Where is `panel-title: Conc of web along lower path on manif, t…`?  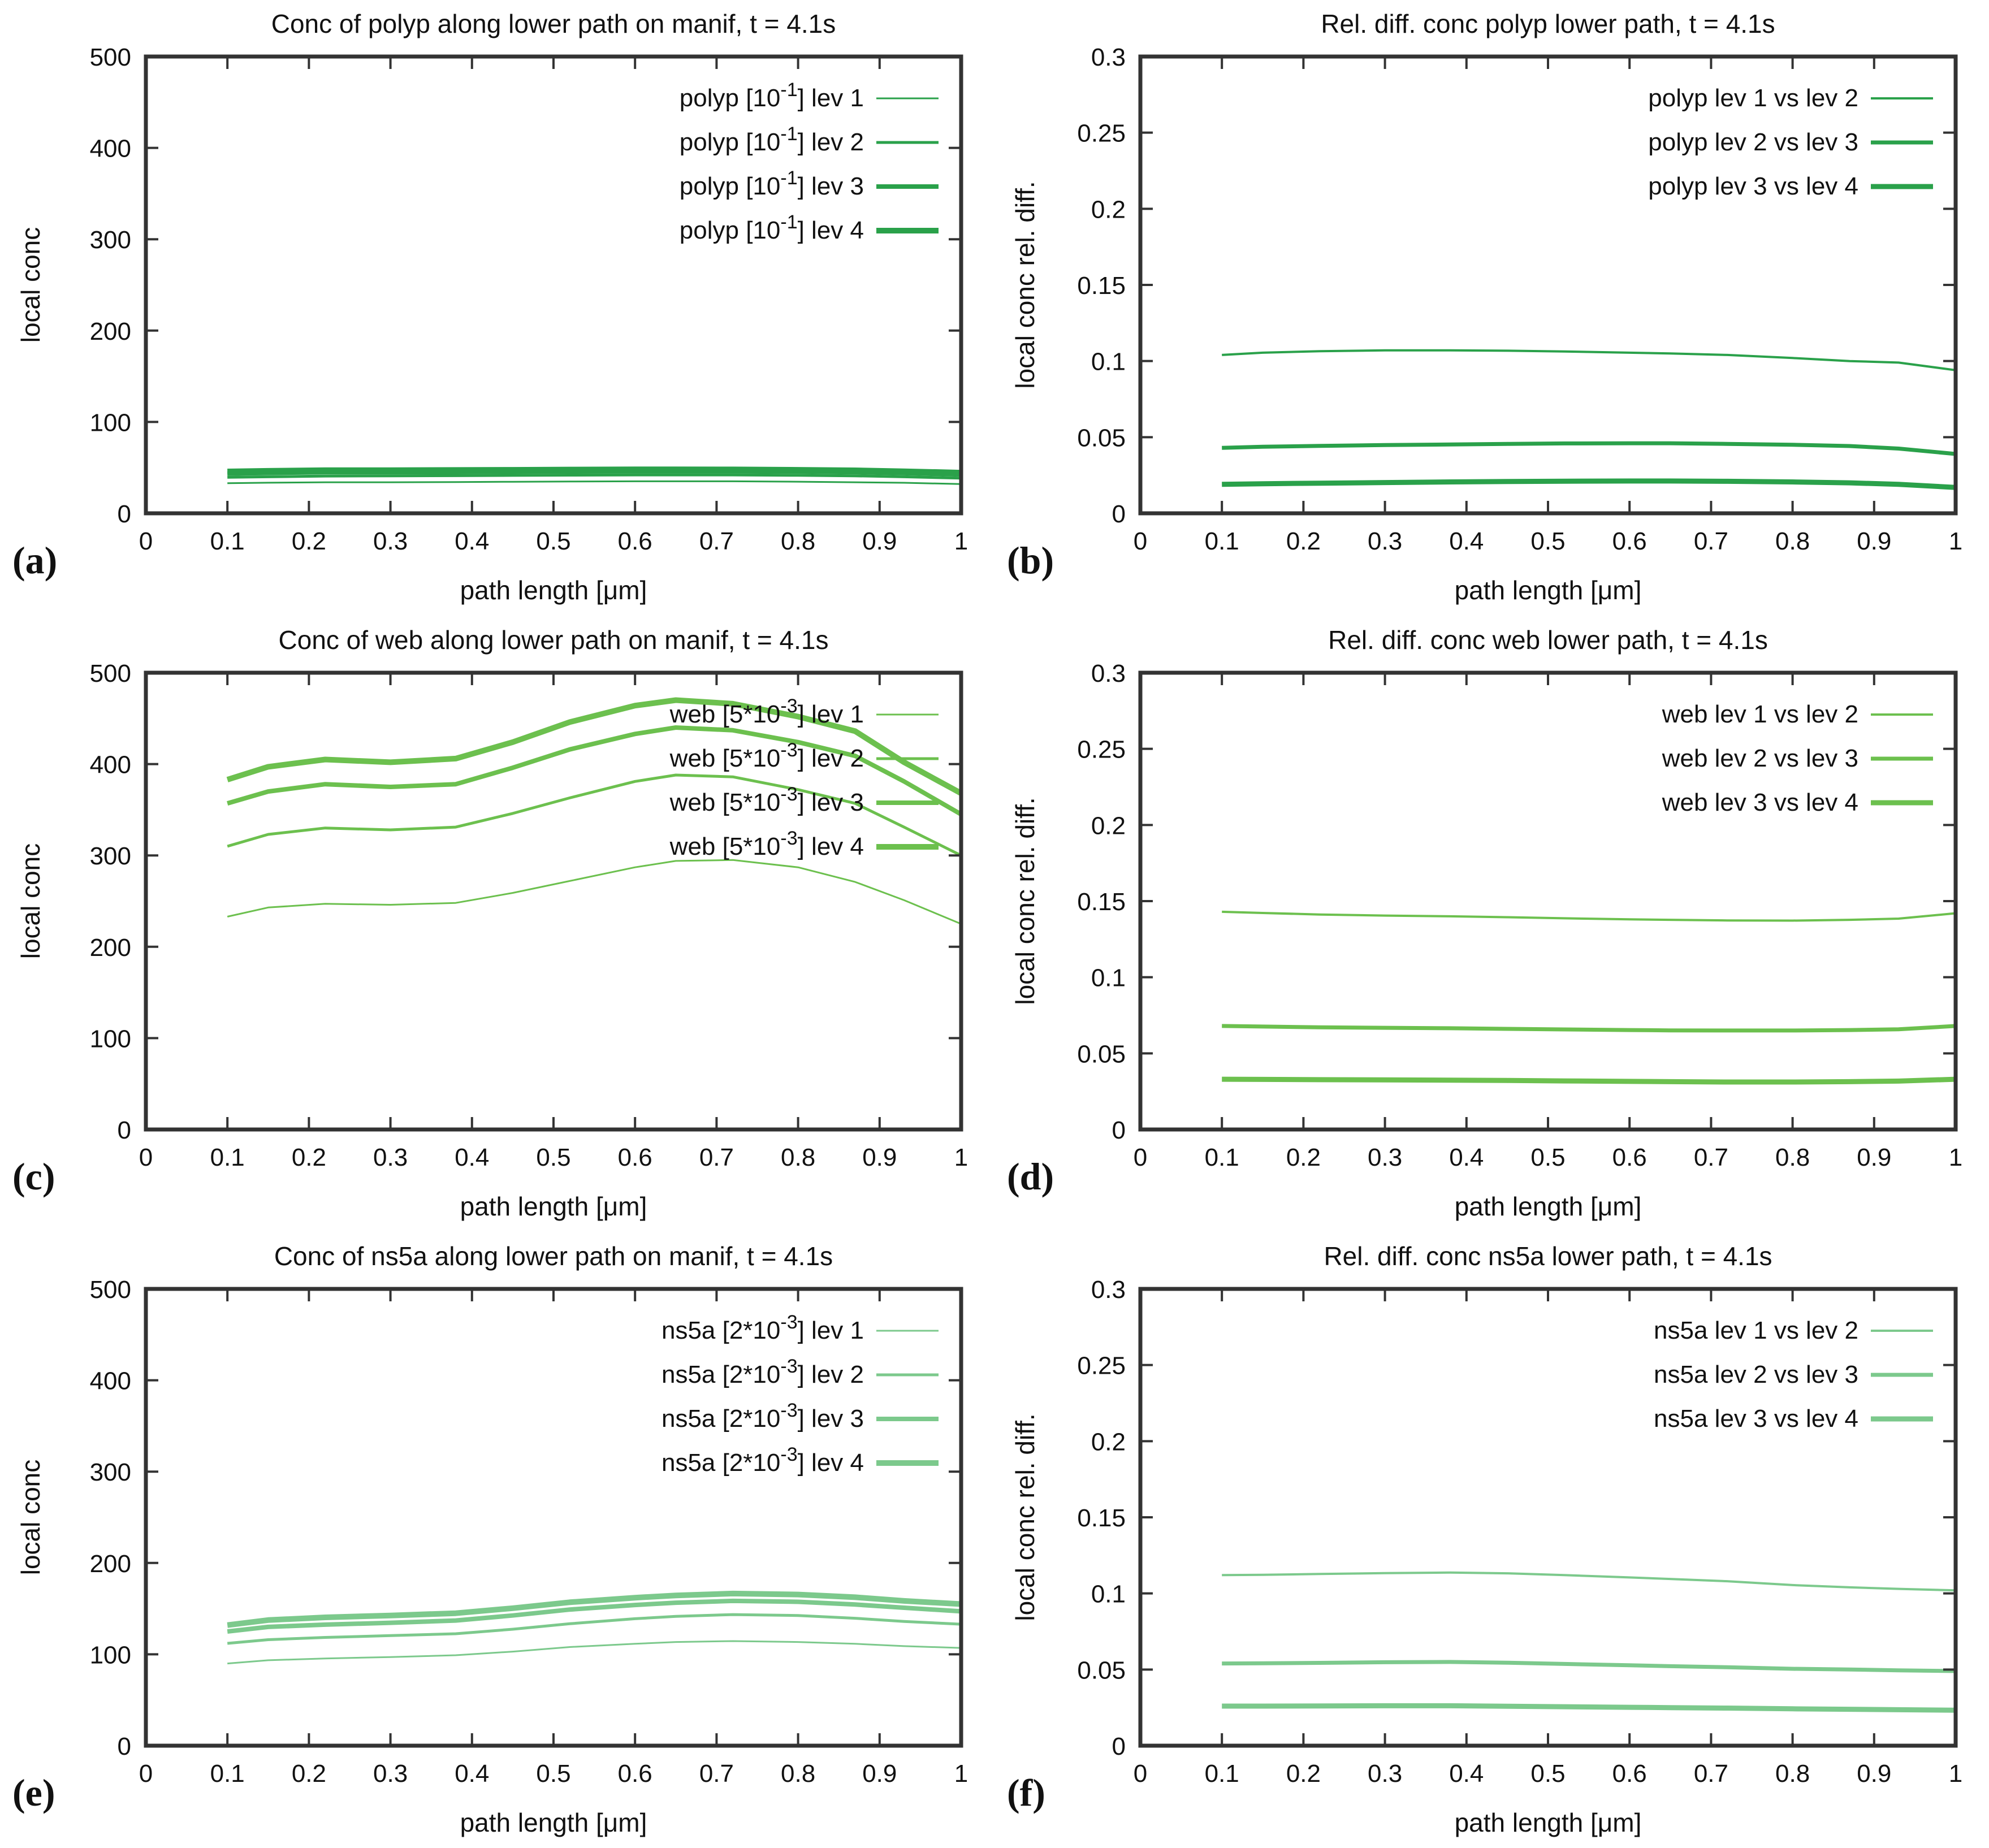 panel-title: Conc of web along lower path on manif, t… is located at coordinates (554, 640).